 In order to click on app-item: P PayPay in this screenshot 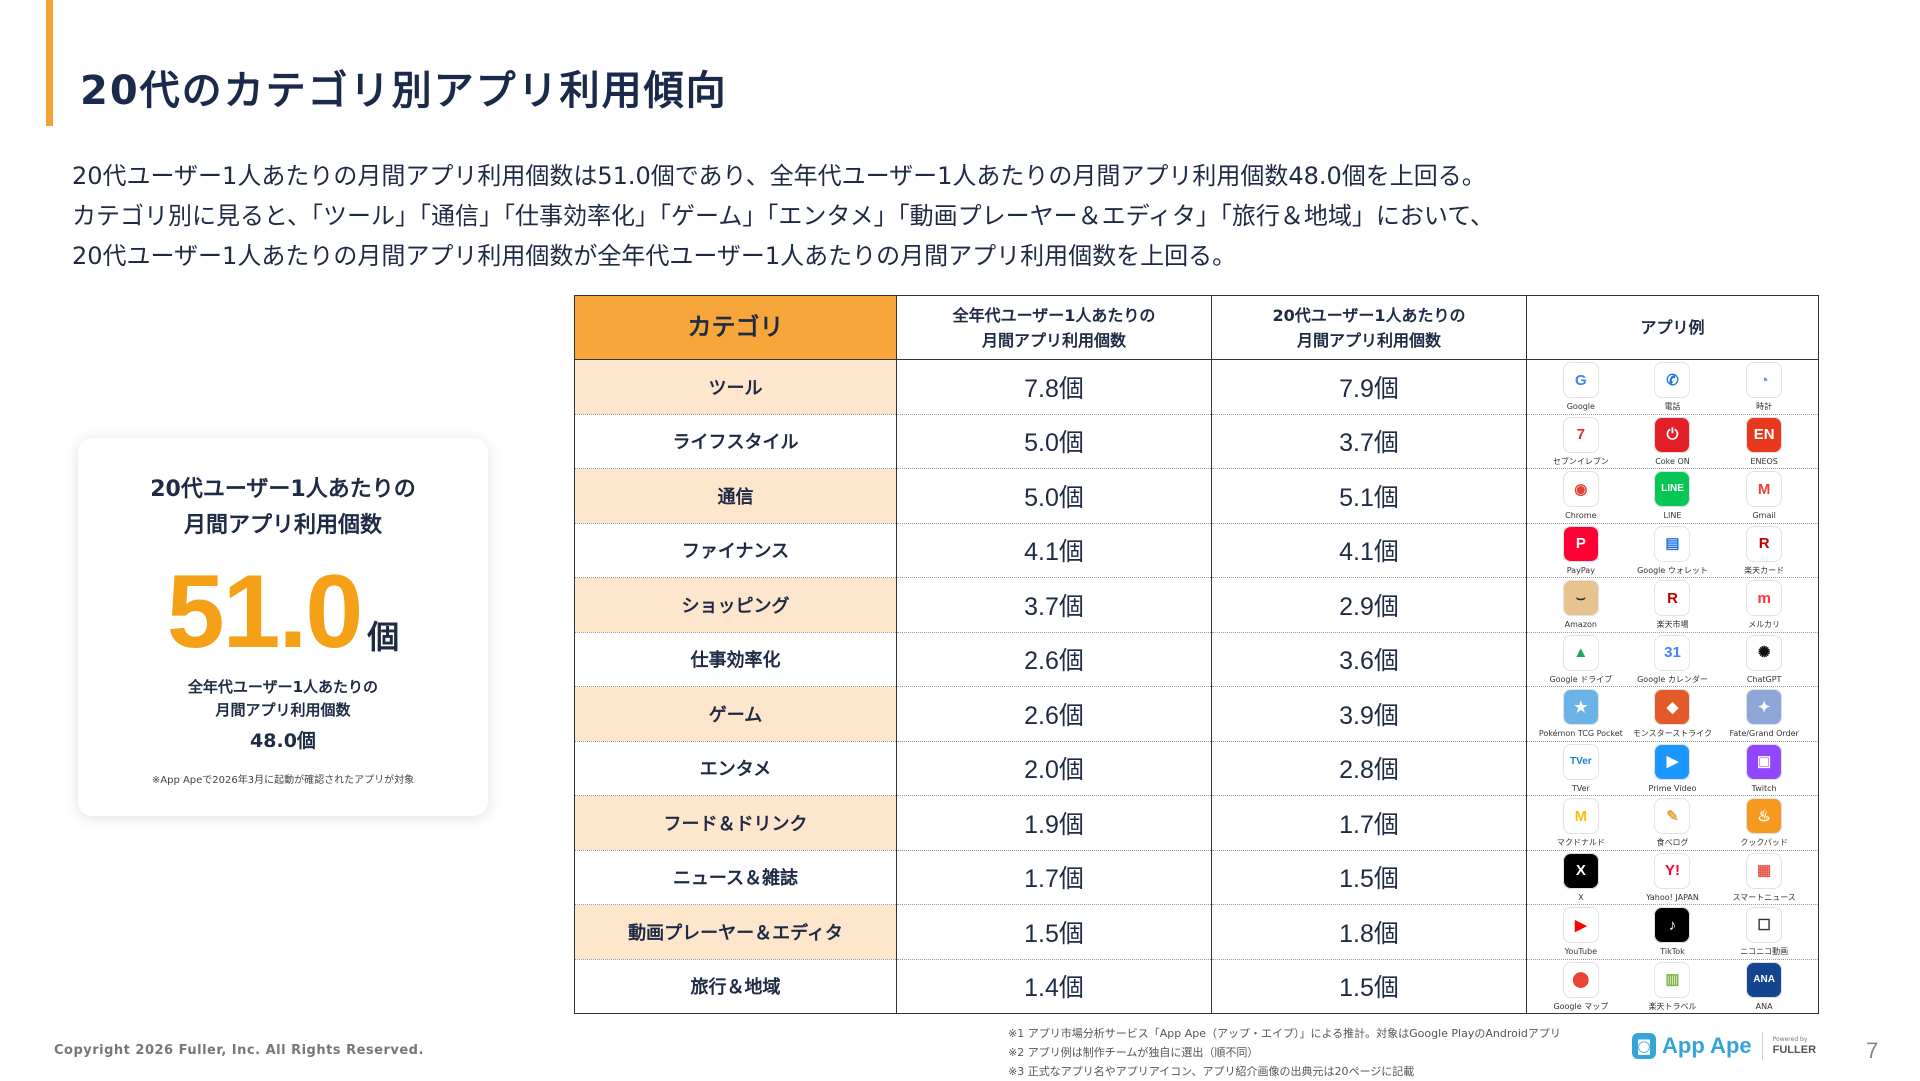, I will do `click(1581, 550)`.